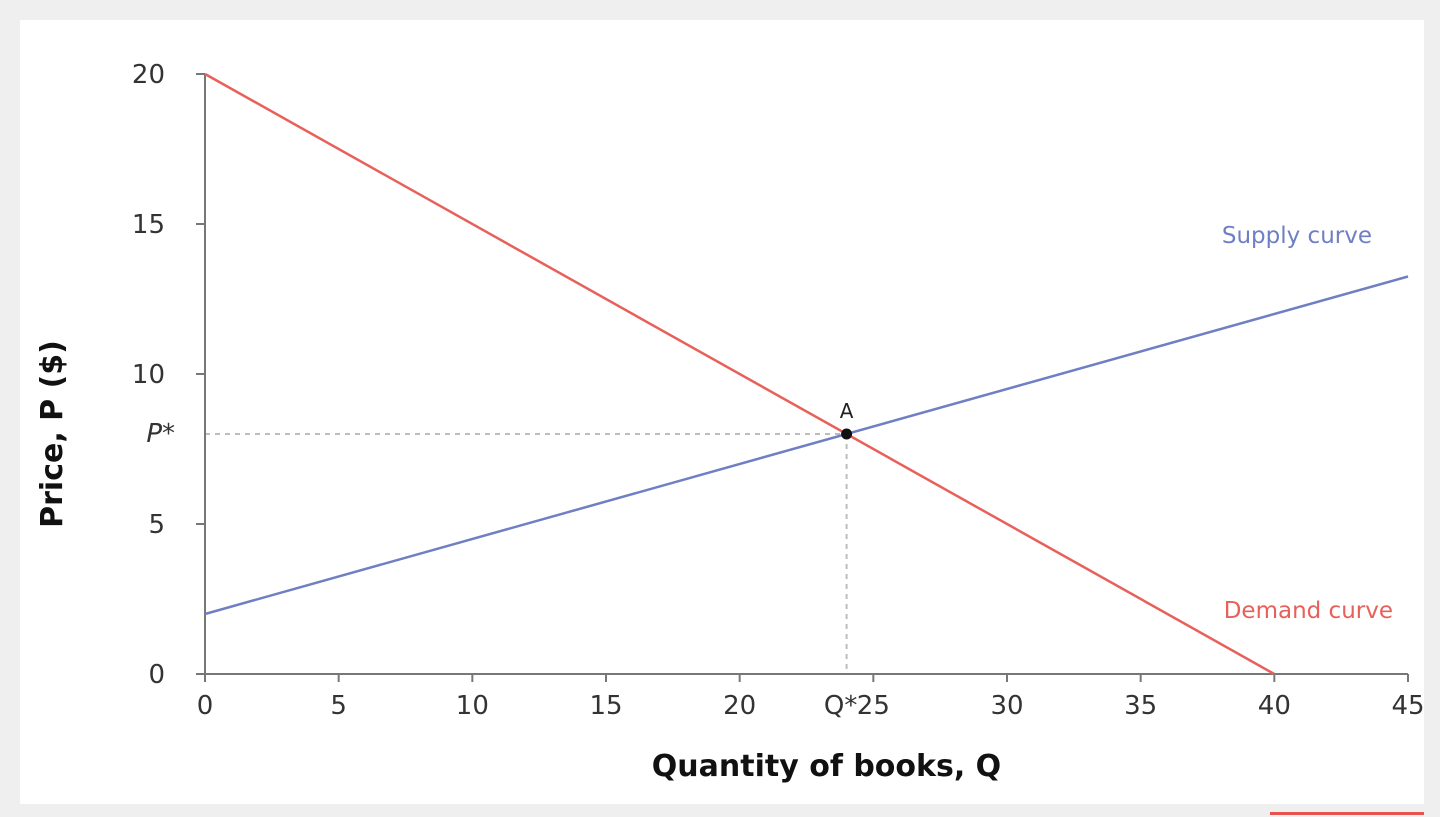 Image resolution: width=1440 pixels, height=817 pixels. What do you see at coordinates (156, 675) in the screenshot?
I see `y-tick-label: 0` at bounding box center [156, 675].